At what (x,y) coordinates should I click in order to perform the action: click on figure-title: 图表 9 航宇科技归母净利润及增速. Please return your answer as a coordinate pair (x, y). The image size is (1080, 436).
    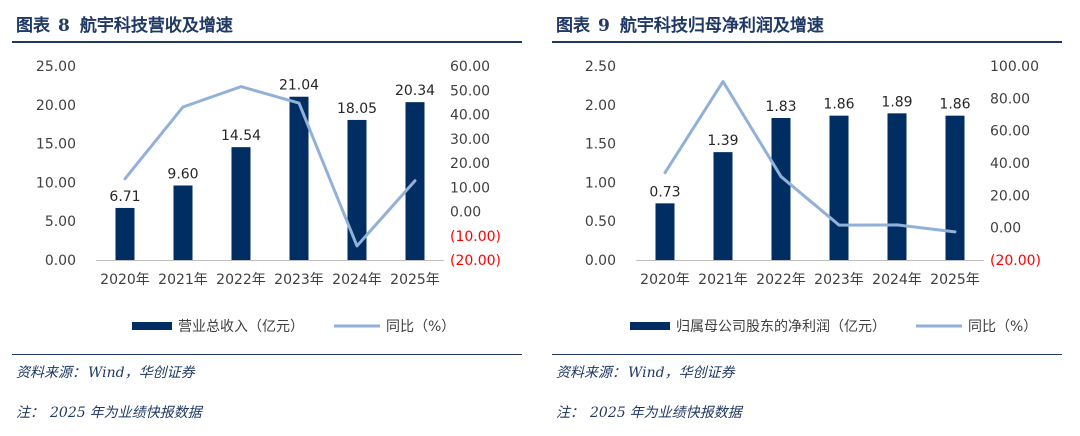
    Looking at the image, I should click on (690, 23).